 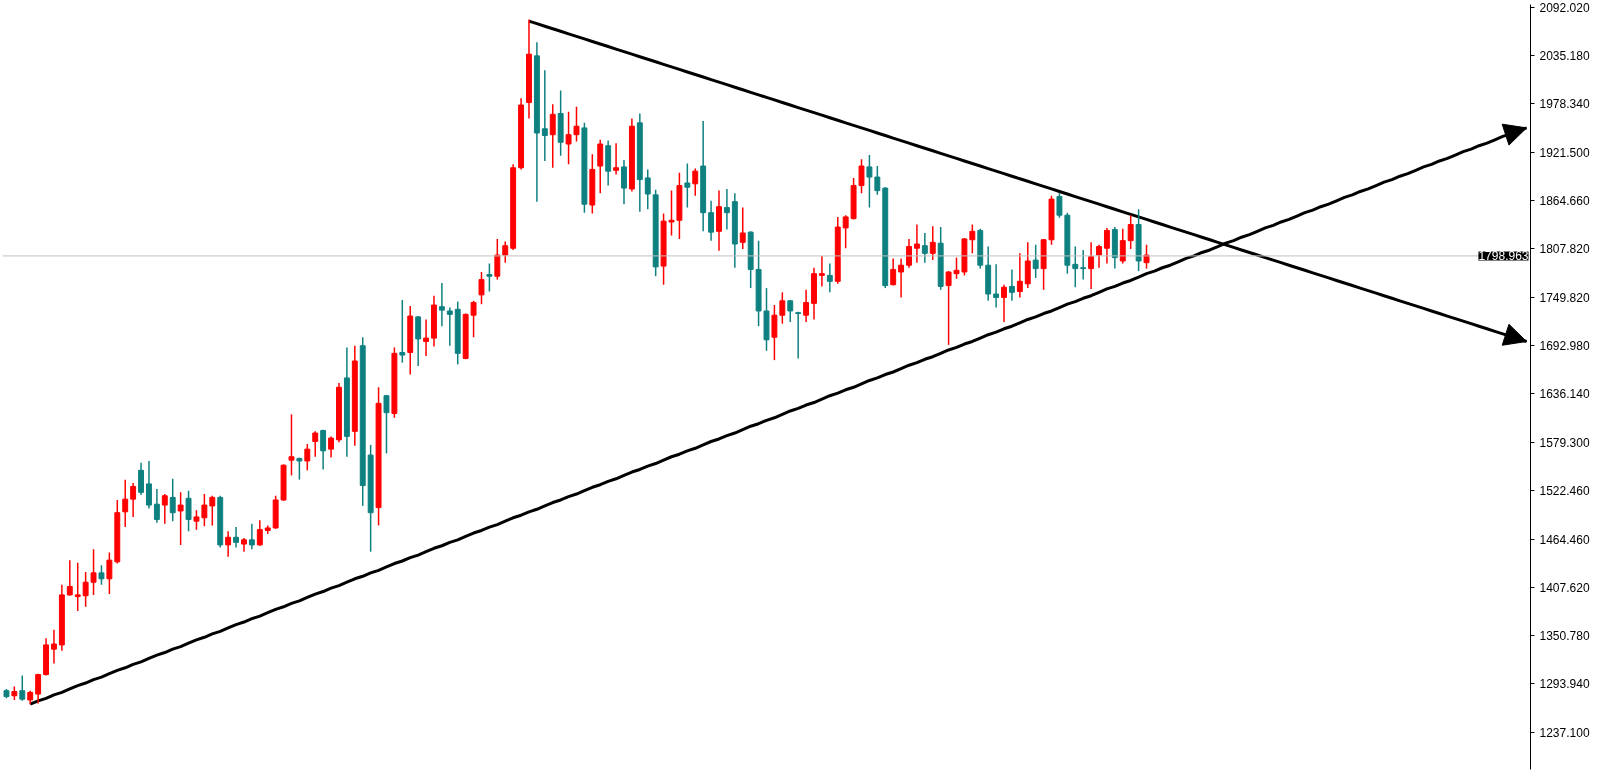 I want to click on y-tick-label: 1293.940, so click(x=1564, y=684).